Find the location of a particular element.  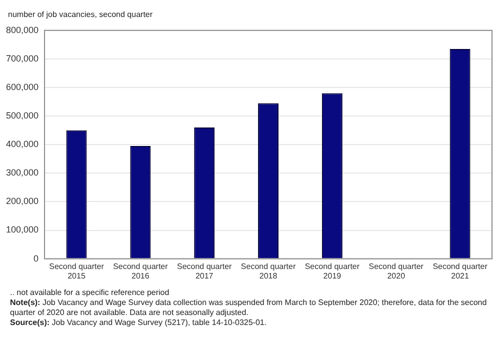

x-tick-label: Second quarter 2016 is located at coordinates (140, 271).